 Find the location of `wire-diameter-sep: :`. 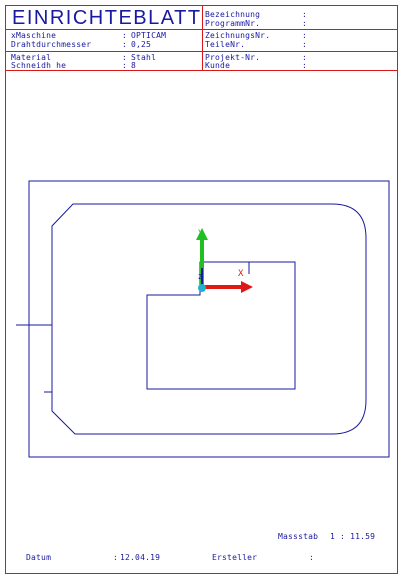

wire-diameter-sep: : is located at coordinates (125, 44).